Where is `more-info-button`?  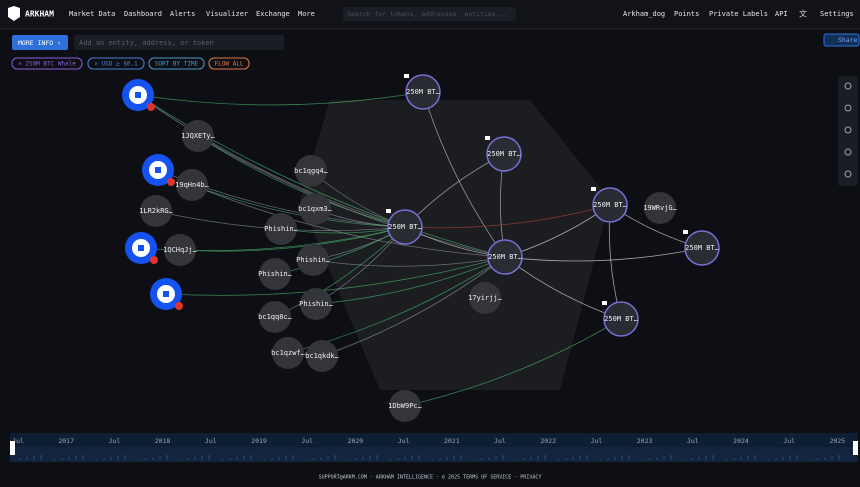
more-info-button is located at coordinates (40, 42).